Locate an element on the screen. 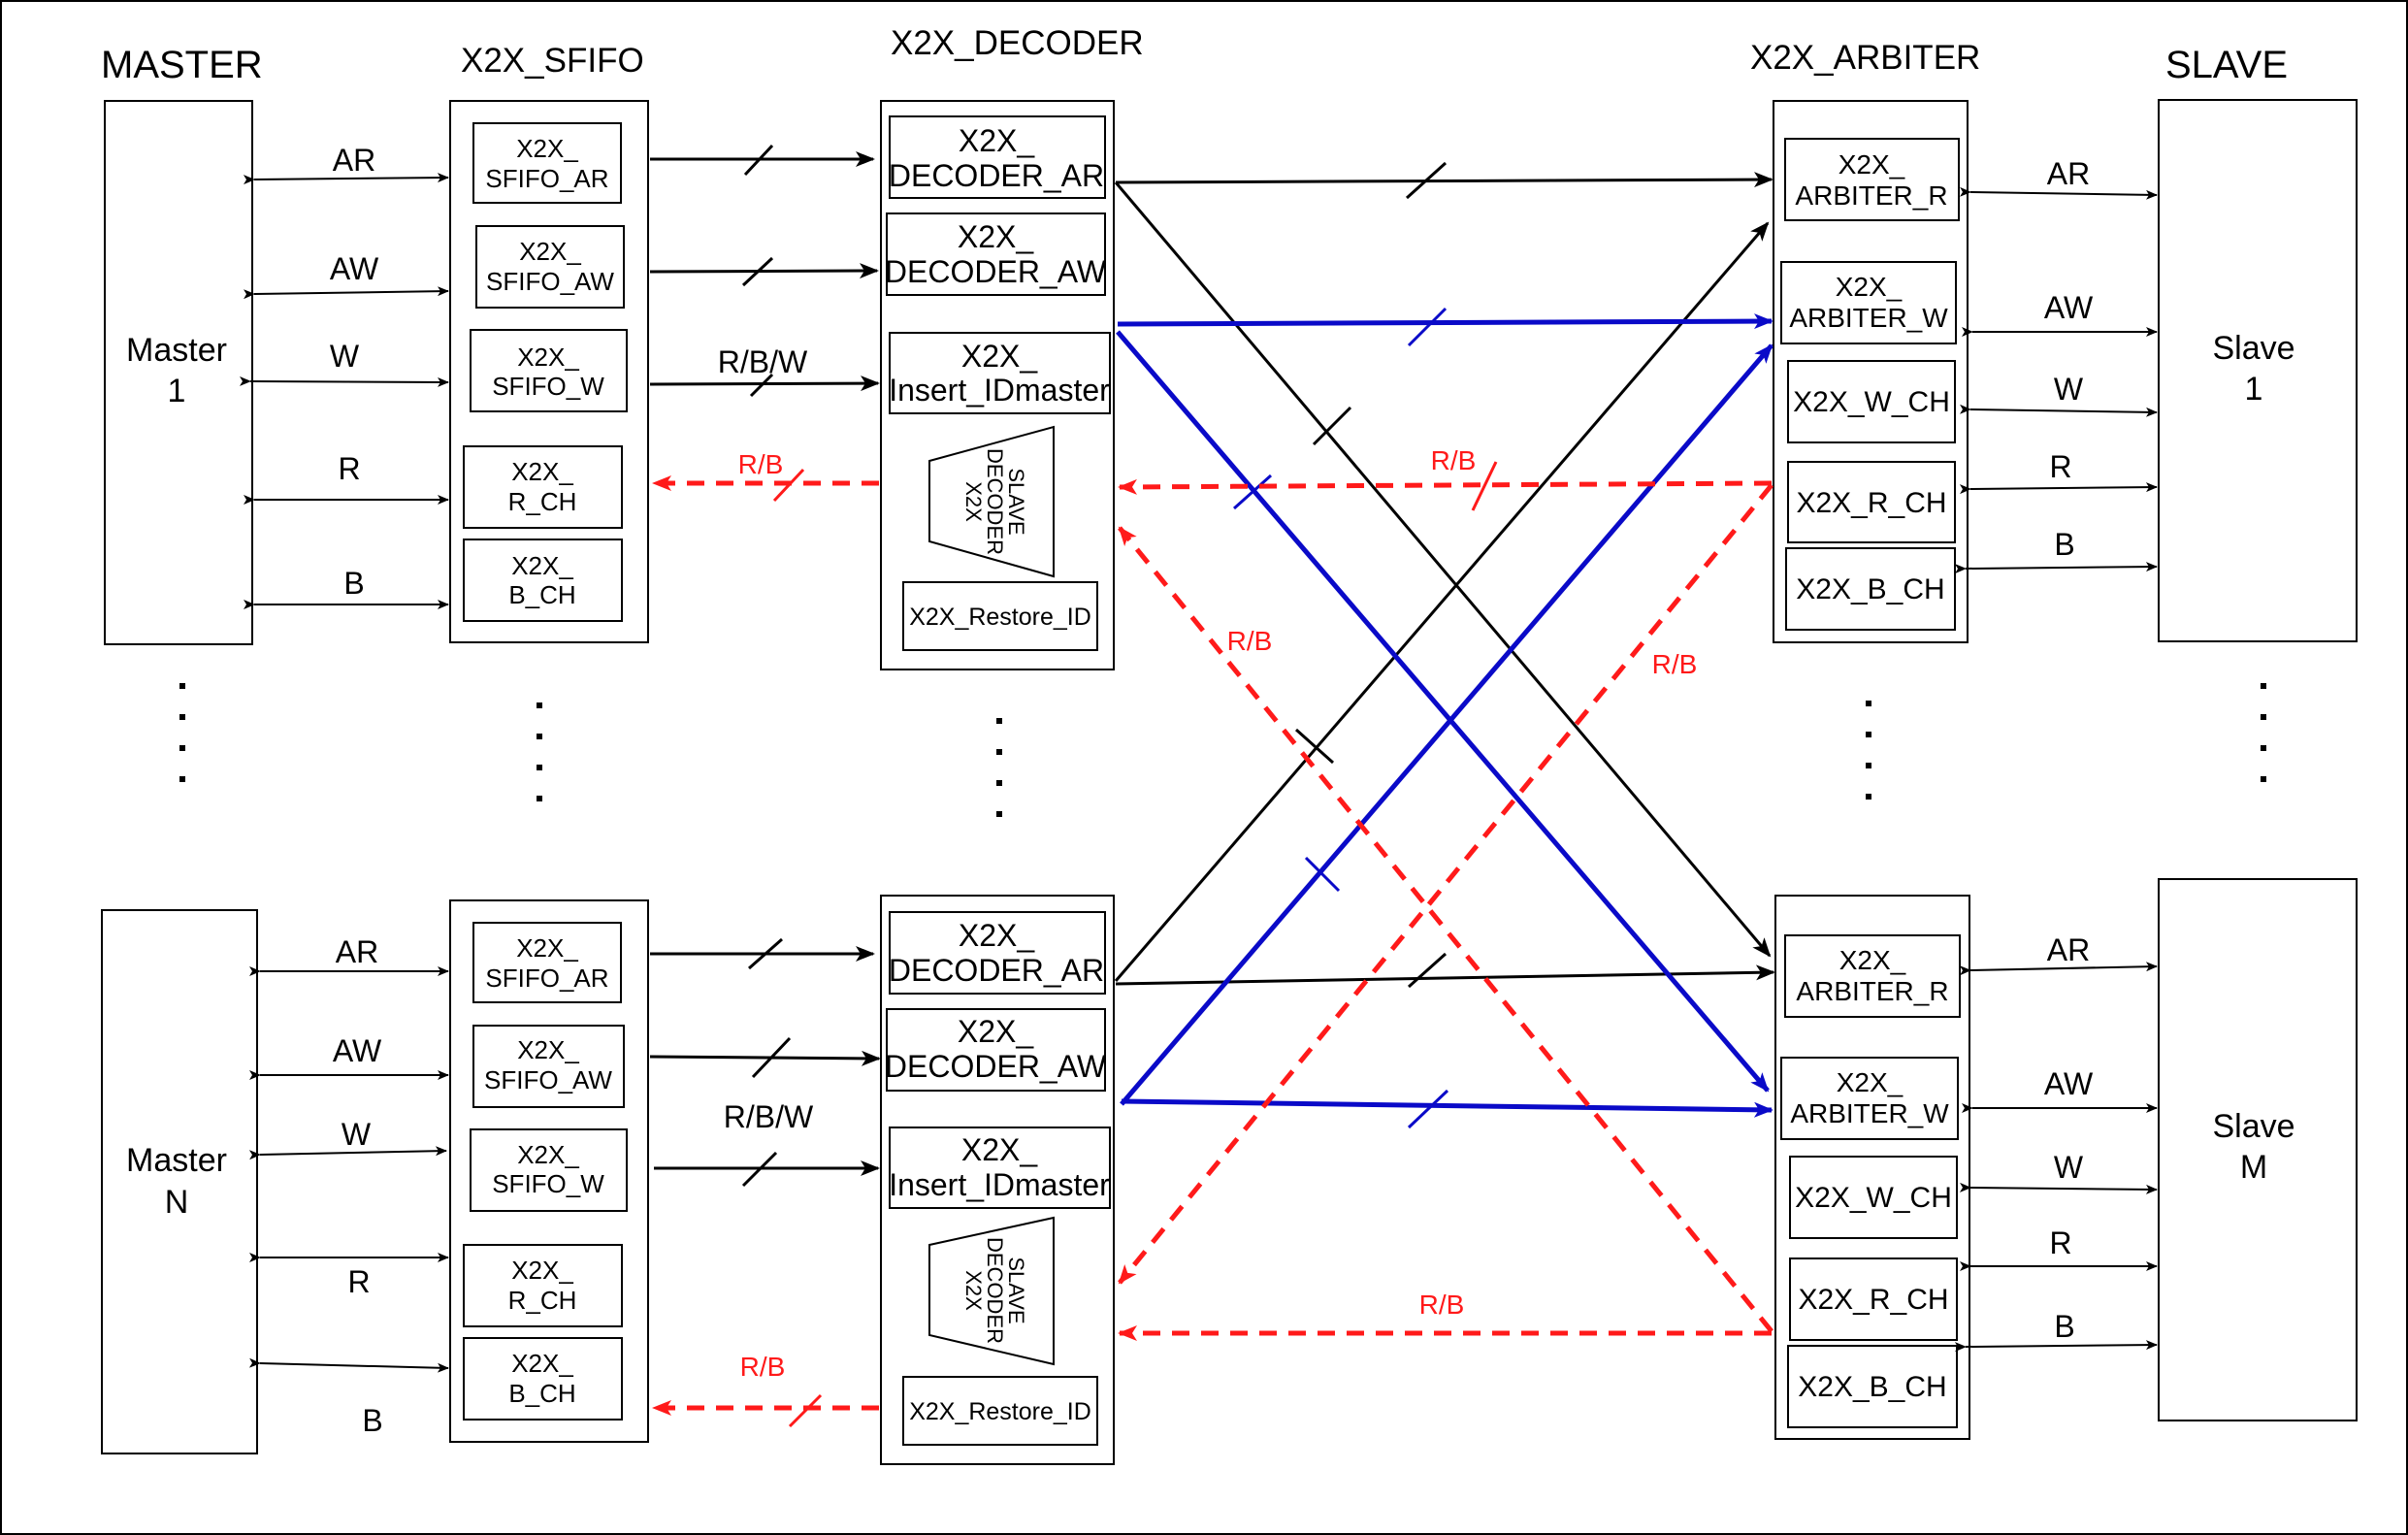  master-1-number: 1 is located at coordinates (177, 391).